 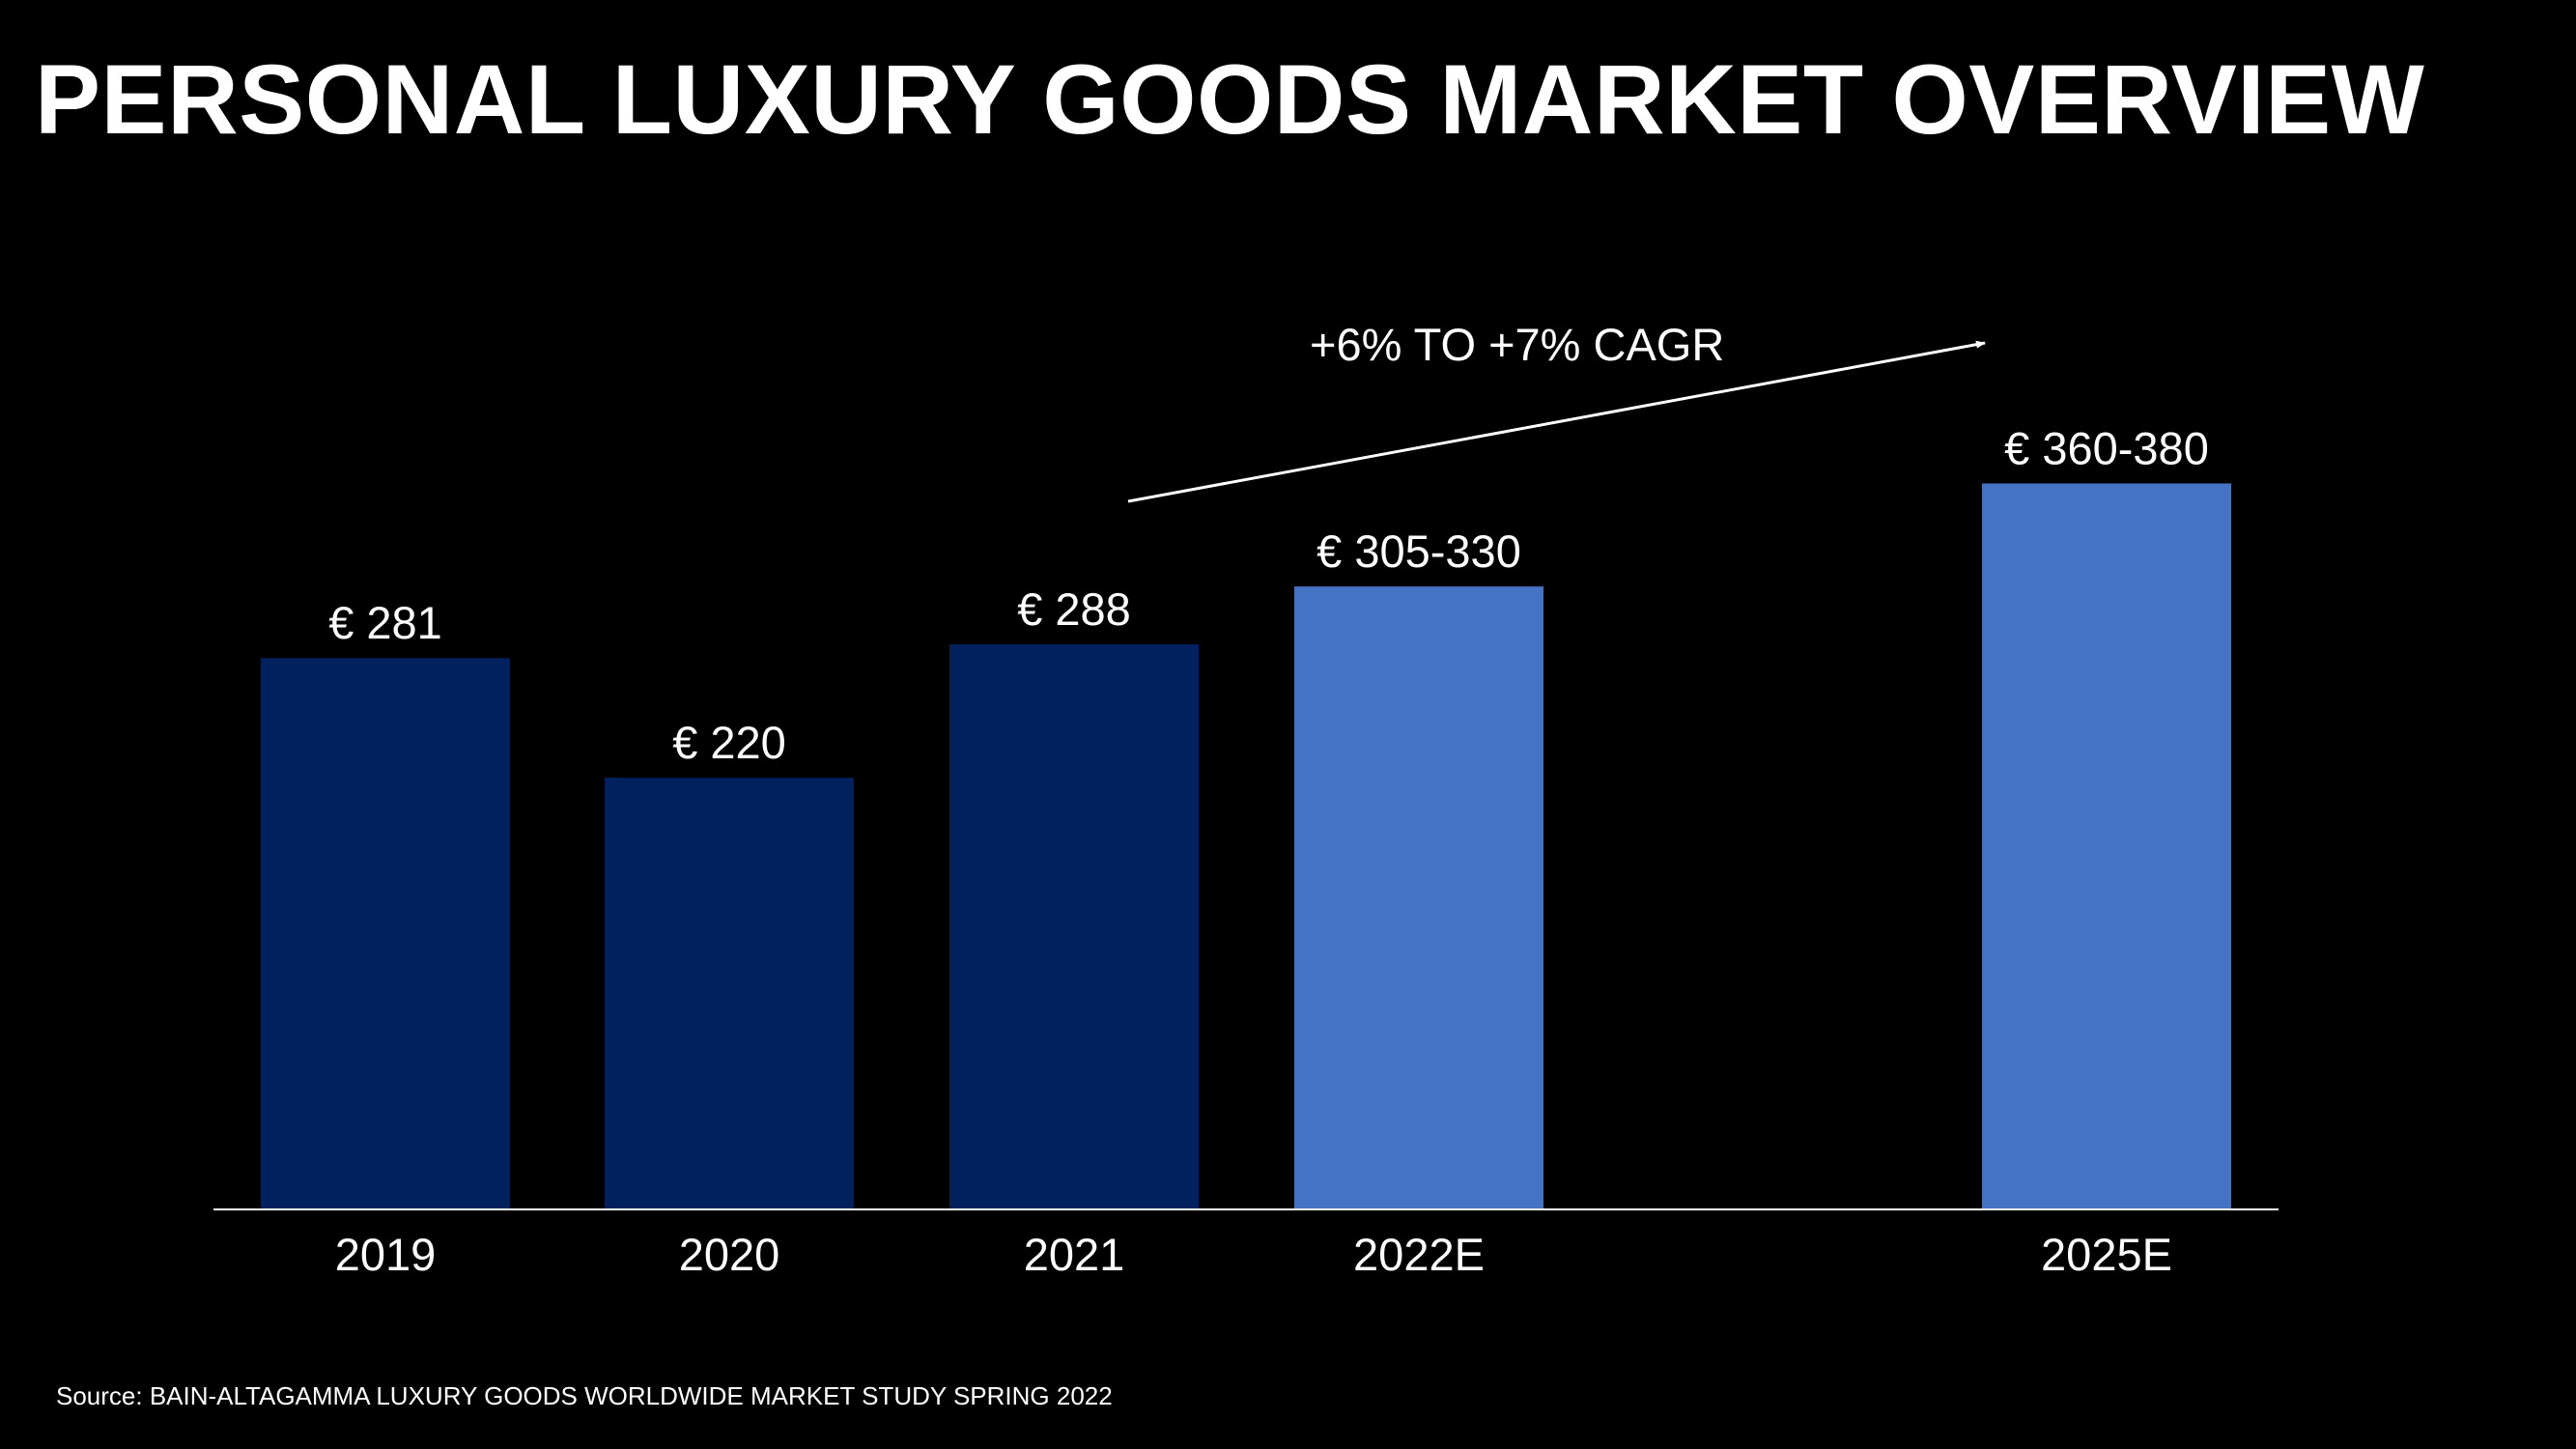 I want to click on data-label-2022e: € 305-330, so click(x=1418, y=551).